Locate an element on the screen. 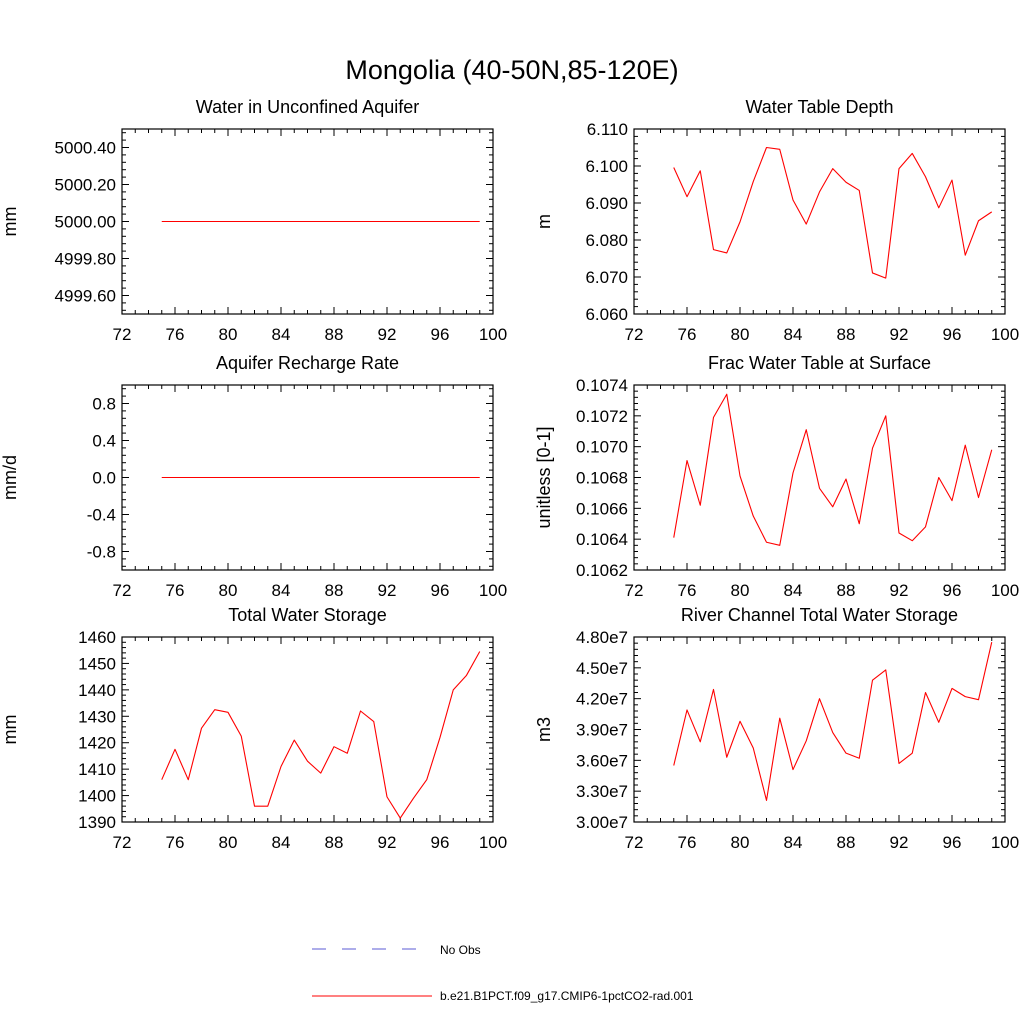  y-tick-label: 6.060 is located at coordinates (606, 314).